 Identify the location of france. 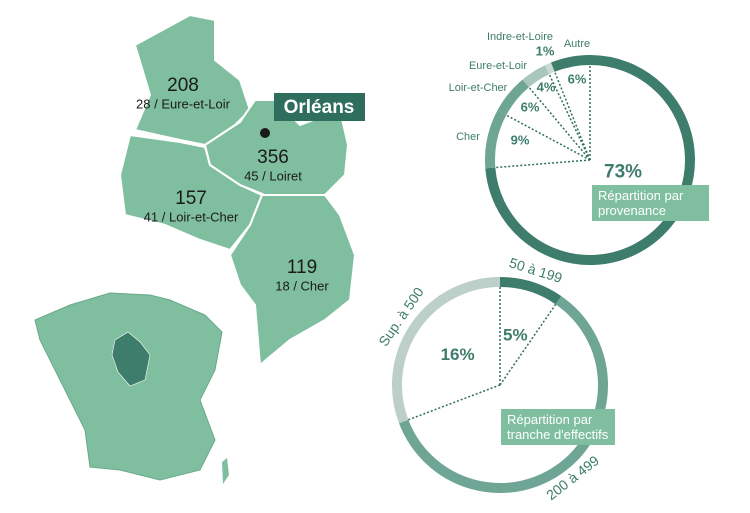
(128, 386).